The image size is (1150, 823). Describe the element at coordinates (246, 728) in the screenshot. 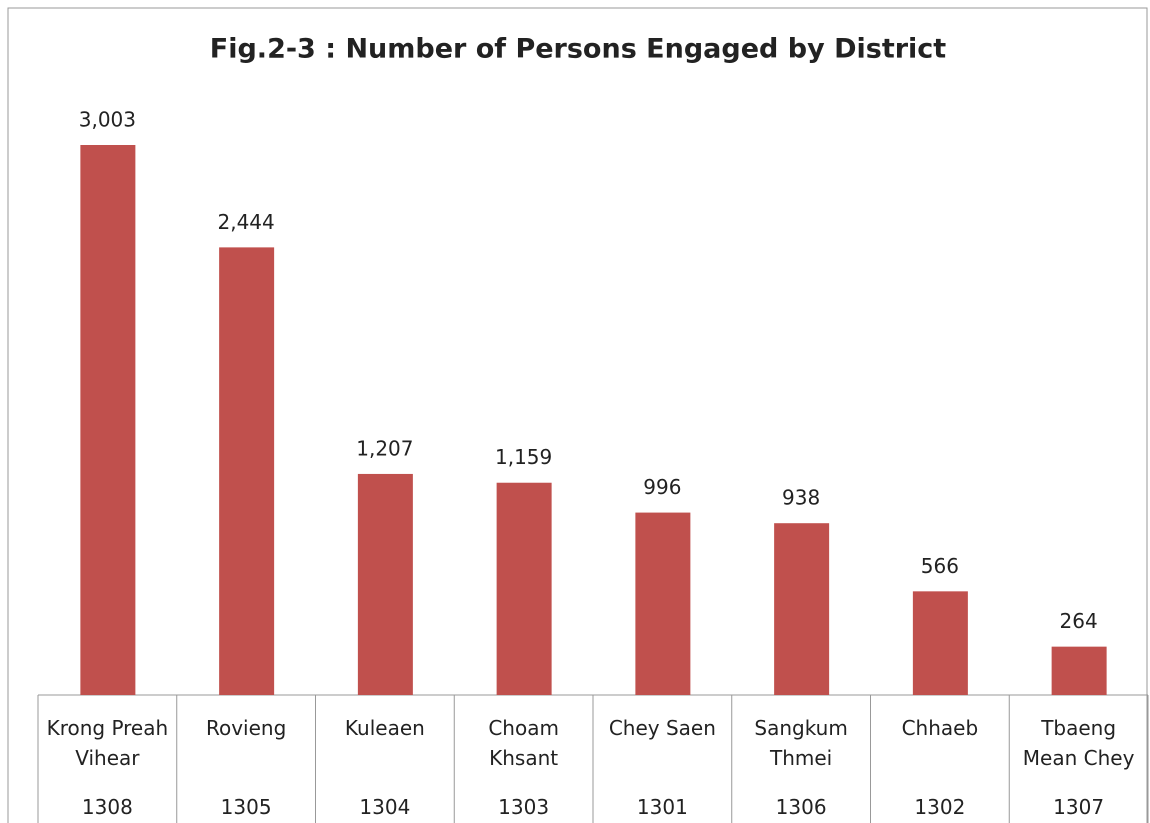

I see `category-label: Rovieng` at that location.